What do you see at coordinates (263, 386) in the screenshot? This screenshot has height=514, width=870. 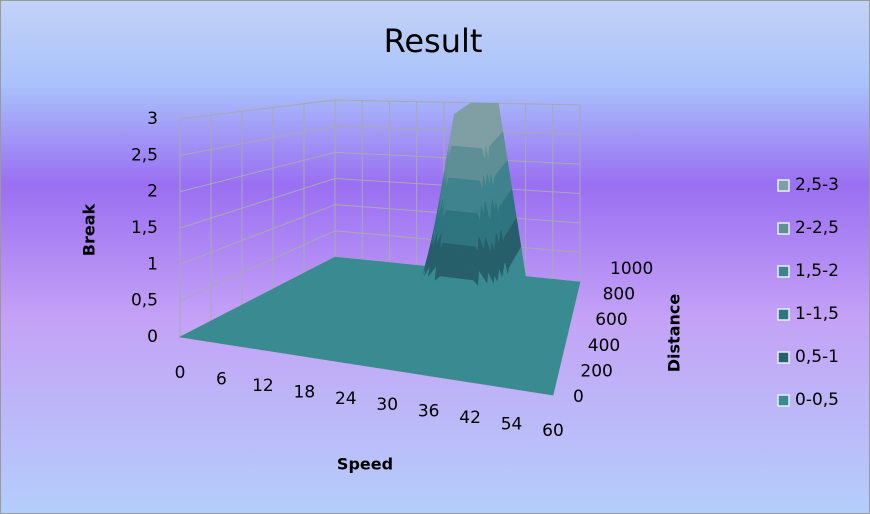 I see `x-tick-label: 12` at bounding box center [263, 386].